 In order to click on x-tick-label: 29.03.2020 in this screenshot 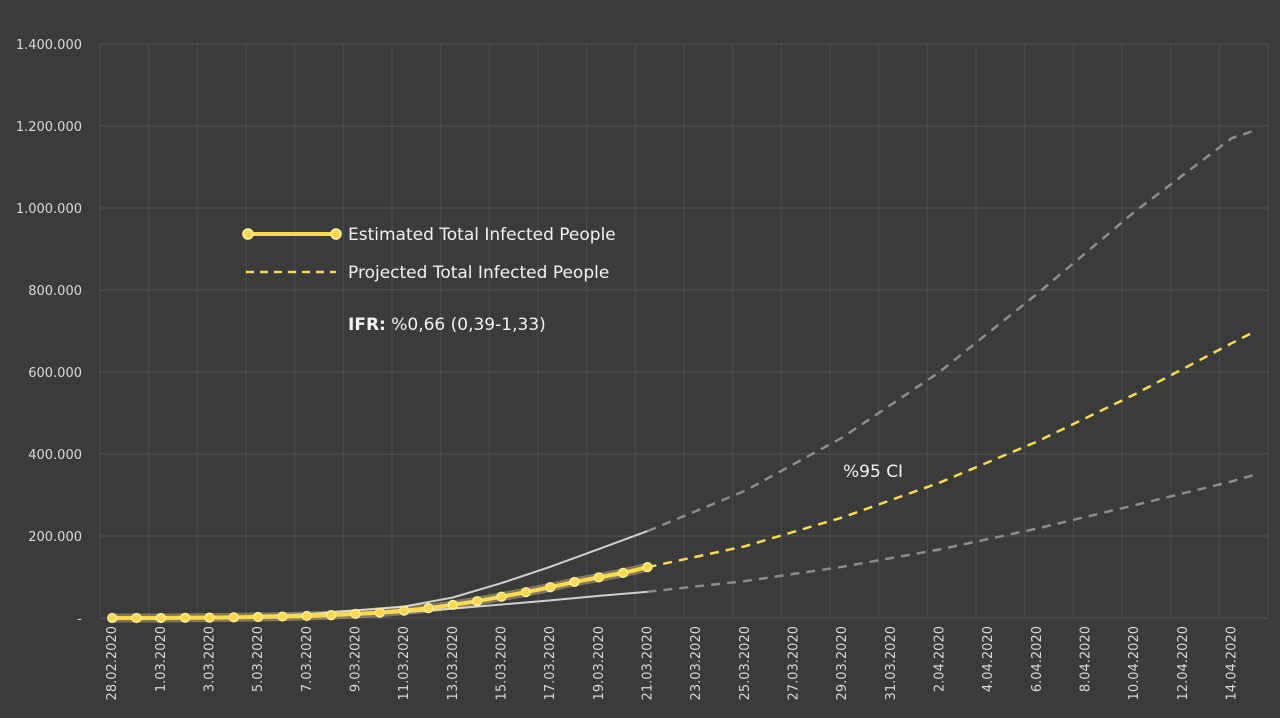, I will do `click(842, 663)`.